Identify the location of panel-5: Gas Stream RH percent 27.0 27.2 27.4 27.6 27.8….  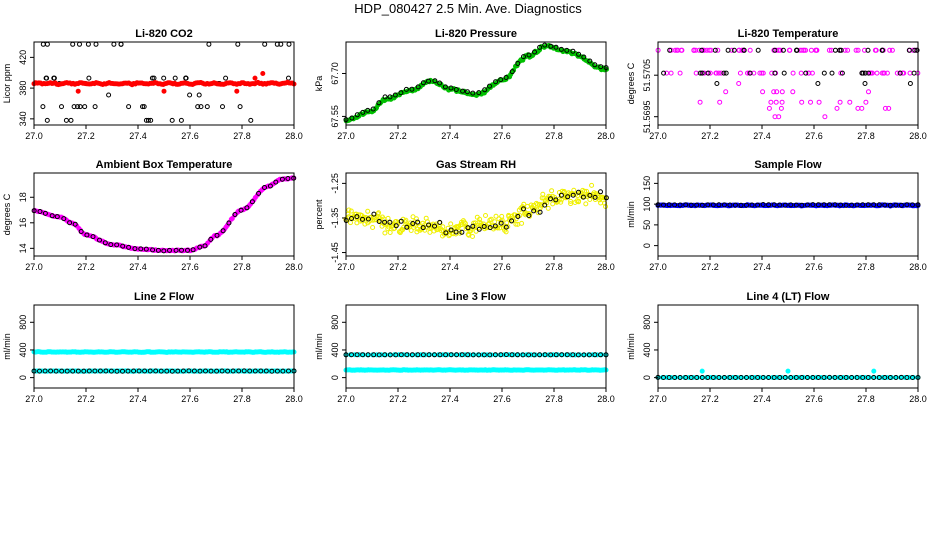
(464, 215).